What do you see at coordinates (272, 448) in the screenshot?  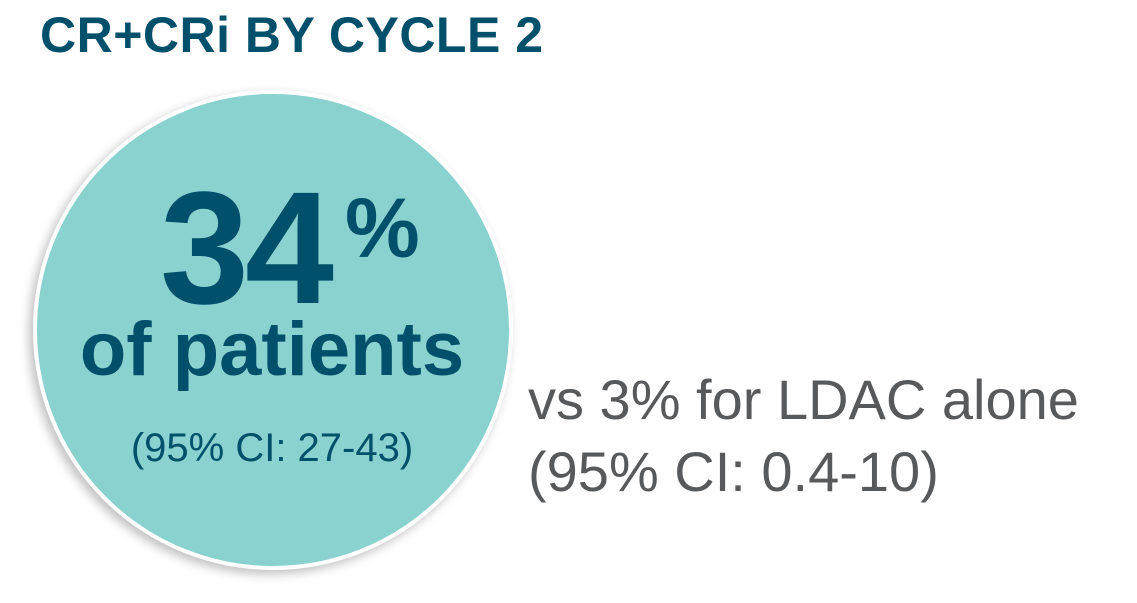 I see `stat-ci: (95% CI: 27-43)` at bounding box center [272, 448].